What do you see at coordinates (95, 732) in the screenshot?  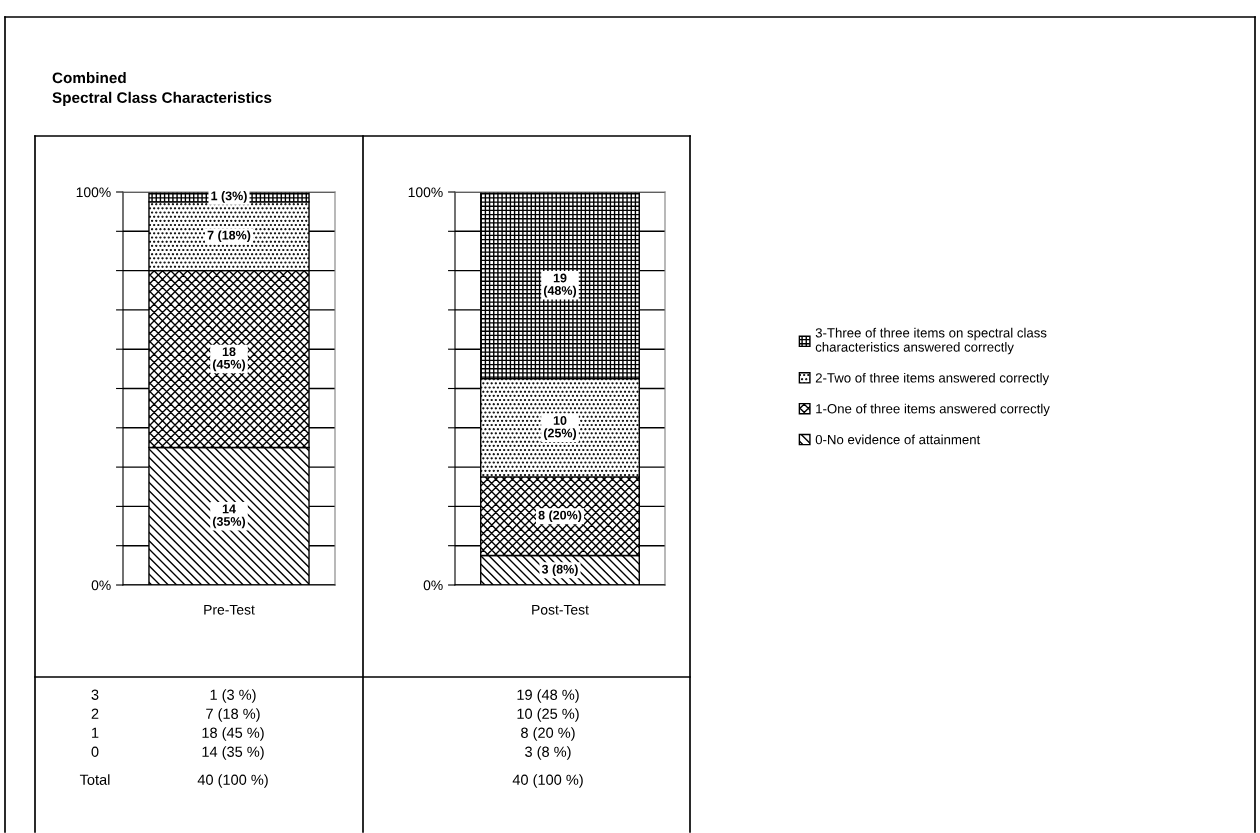 I see `text: 1` at bounding box center [95, 732].